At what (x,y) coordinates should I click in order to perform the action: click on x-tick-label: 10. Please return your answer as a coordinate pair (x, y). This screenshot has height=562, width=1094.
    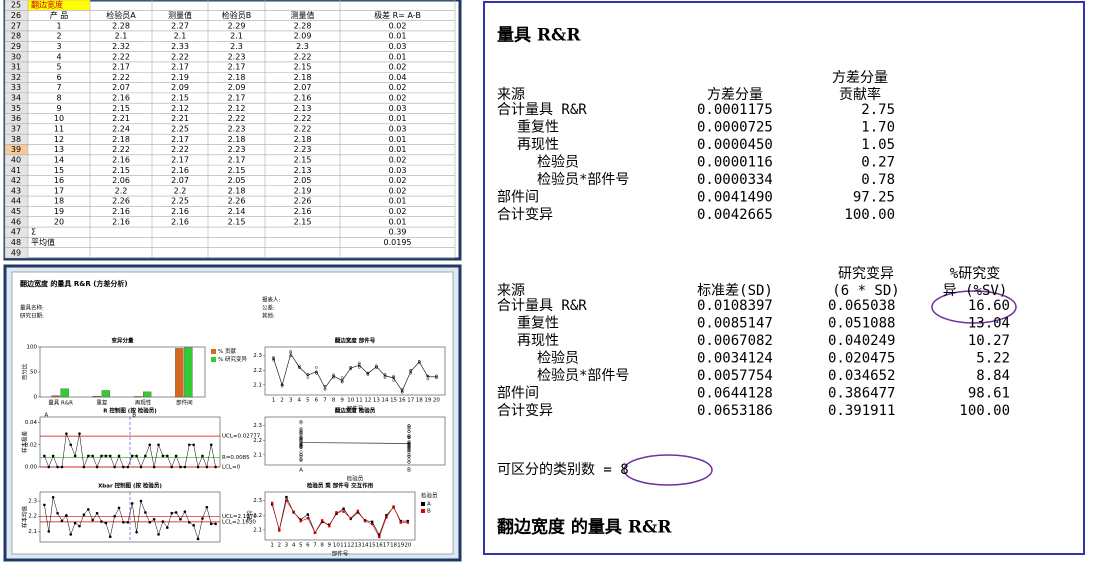
    Looking at the image, I should click on (336, 546).